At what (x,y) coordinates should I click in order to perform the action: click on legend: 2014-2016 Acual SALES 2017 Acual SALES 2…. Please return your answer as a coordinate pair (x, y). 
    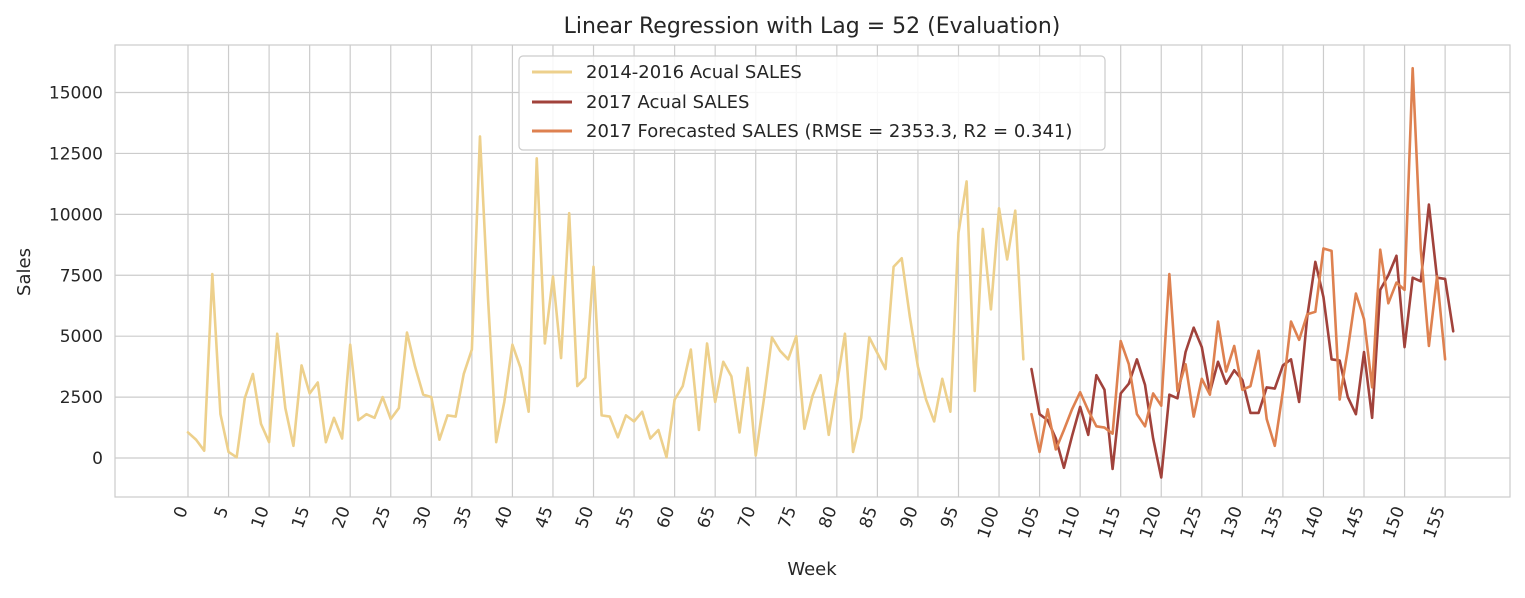
    Looking at the image, I should click on (812, 103).